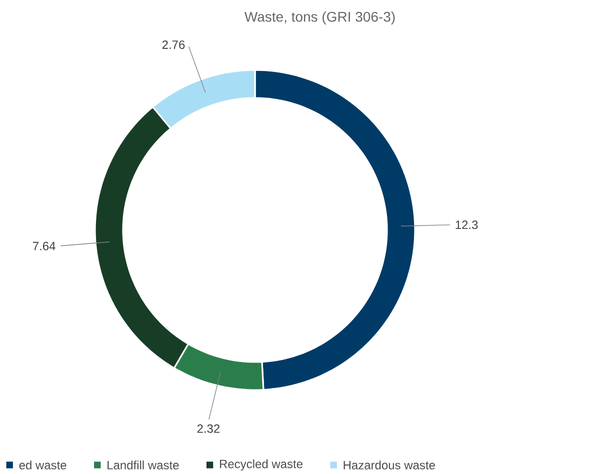 The image size is (606, 474). Describe the element at coordinates (208, 428) in the screenshot. I see `data-label: 2.32` at that location.